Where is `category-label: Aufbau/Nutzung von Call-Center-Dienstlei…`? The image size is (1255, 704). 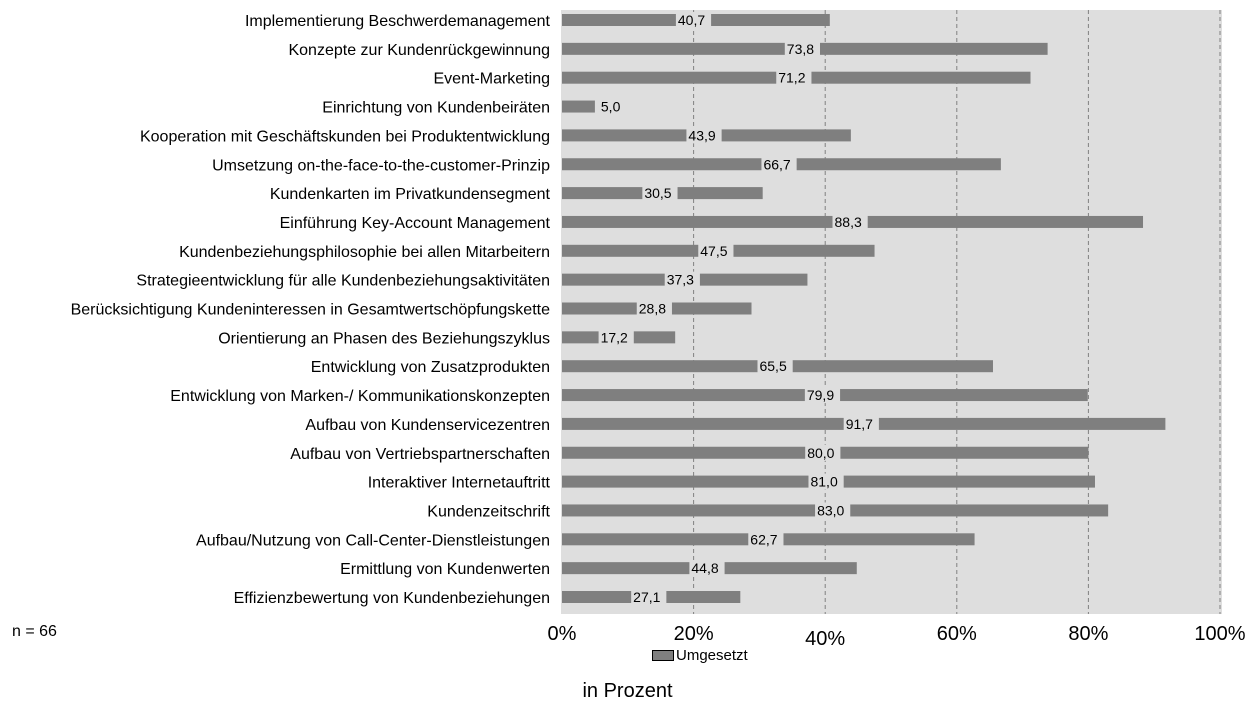
category-label: Aufbau/Nutzung von Call-Center-Dienstlei… is located at coordinates (373, 540).